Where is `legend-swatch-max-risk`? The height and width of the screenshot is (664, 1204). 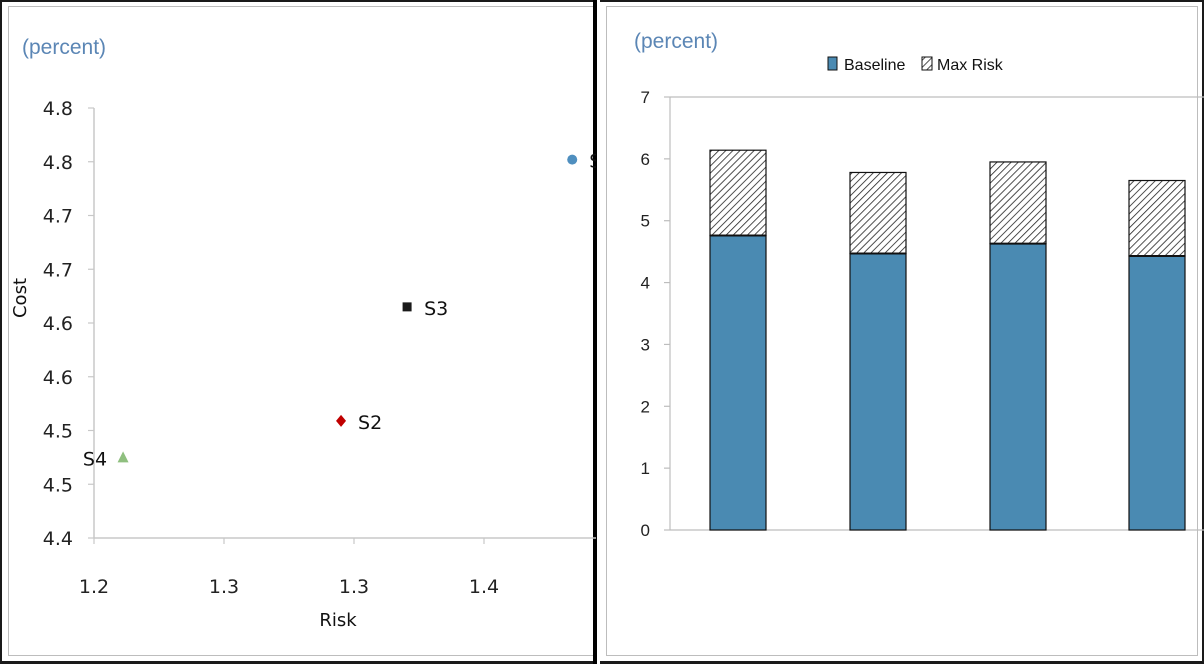
legend-swatch-max-risk is located at coordinates (927, 63).